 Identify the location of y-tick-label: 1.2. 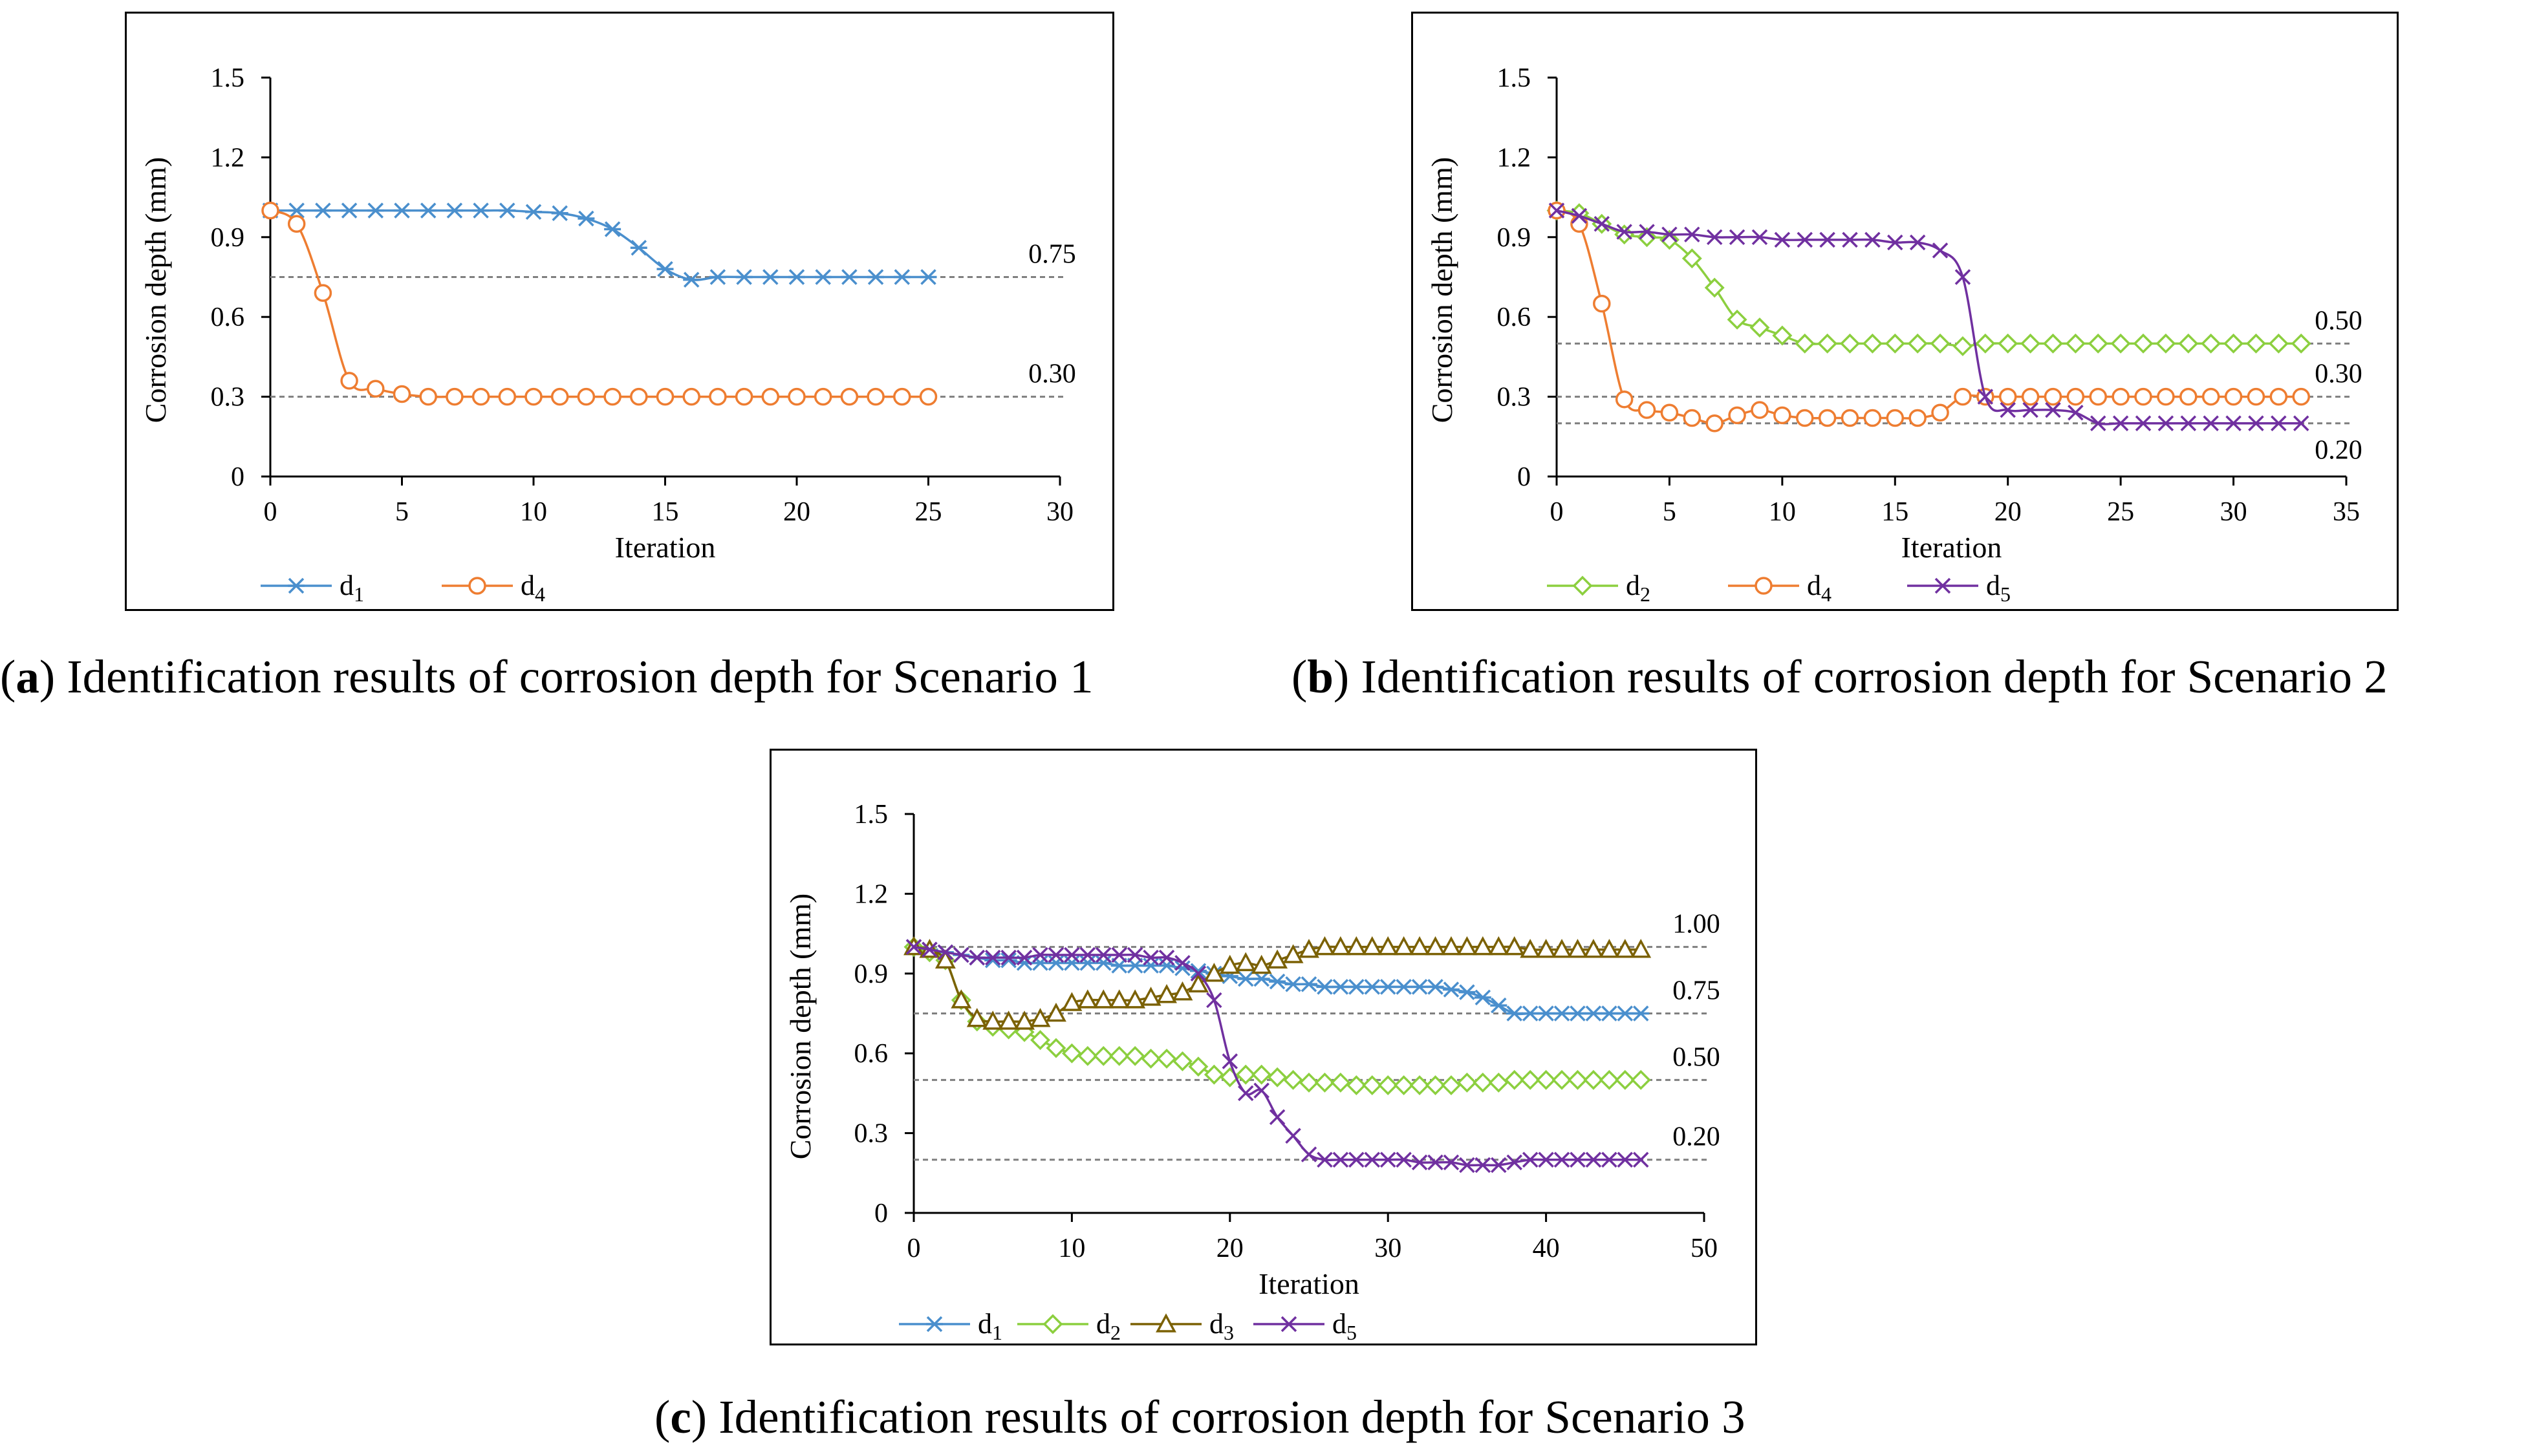
(1514, 158).